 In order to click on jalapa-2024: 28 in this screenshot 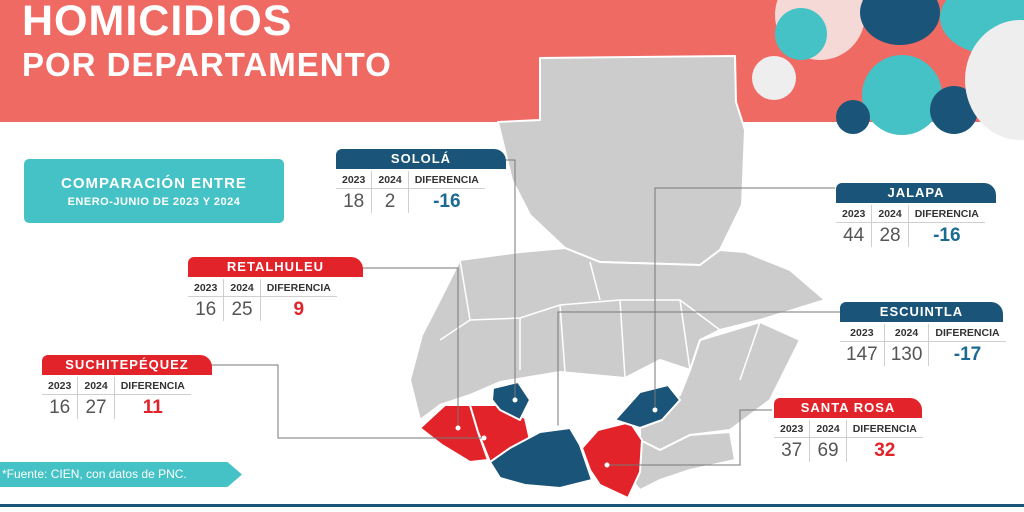, I will do `click(890, 234)`.